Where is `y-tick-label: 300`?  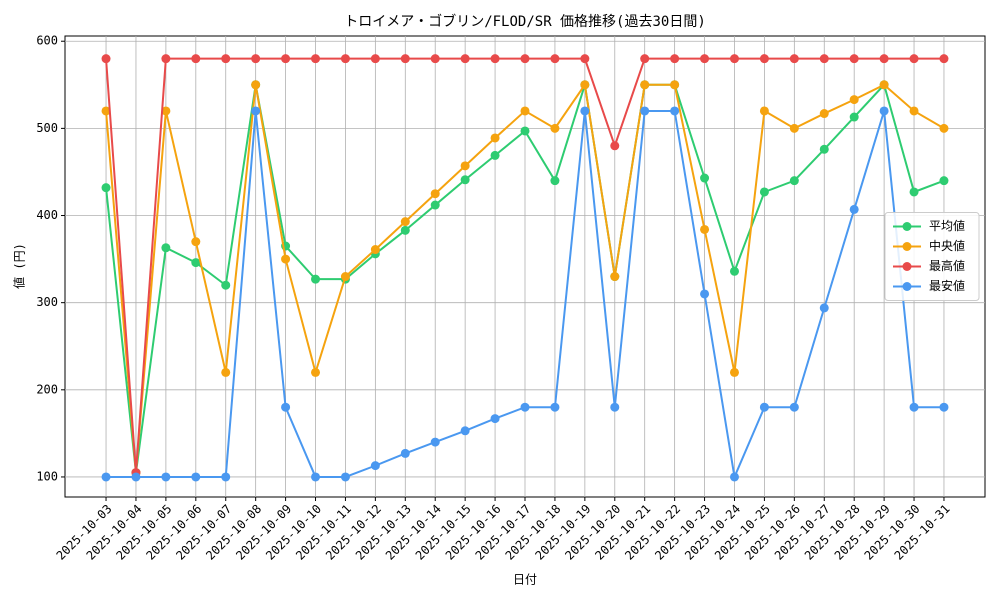
y-tick-label: 300 is located at coordinates (47, 302).